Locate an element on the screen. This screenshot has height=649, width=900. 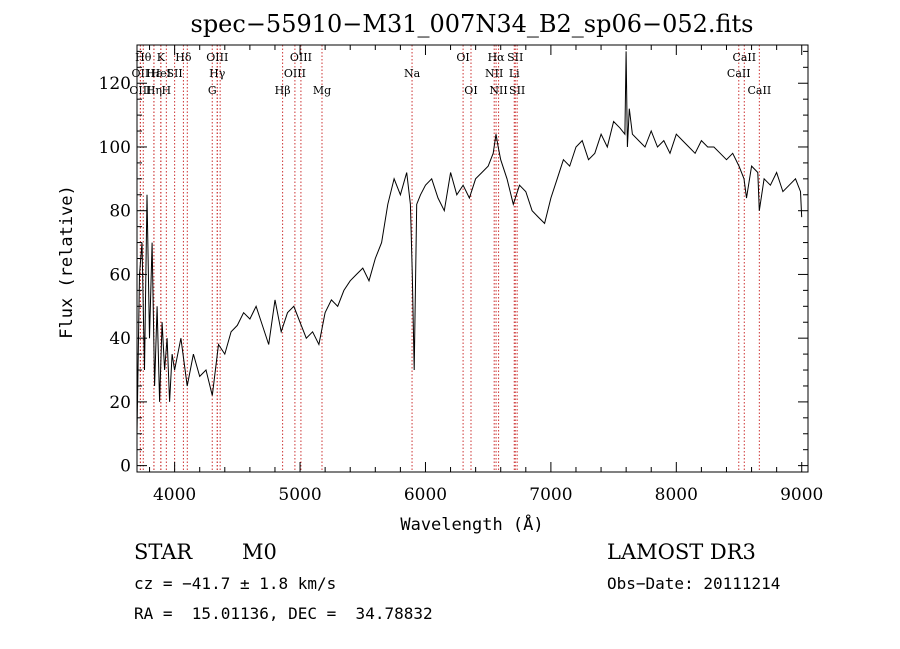
line-marker-label-1: OII is located at coordinates (141, 73).